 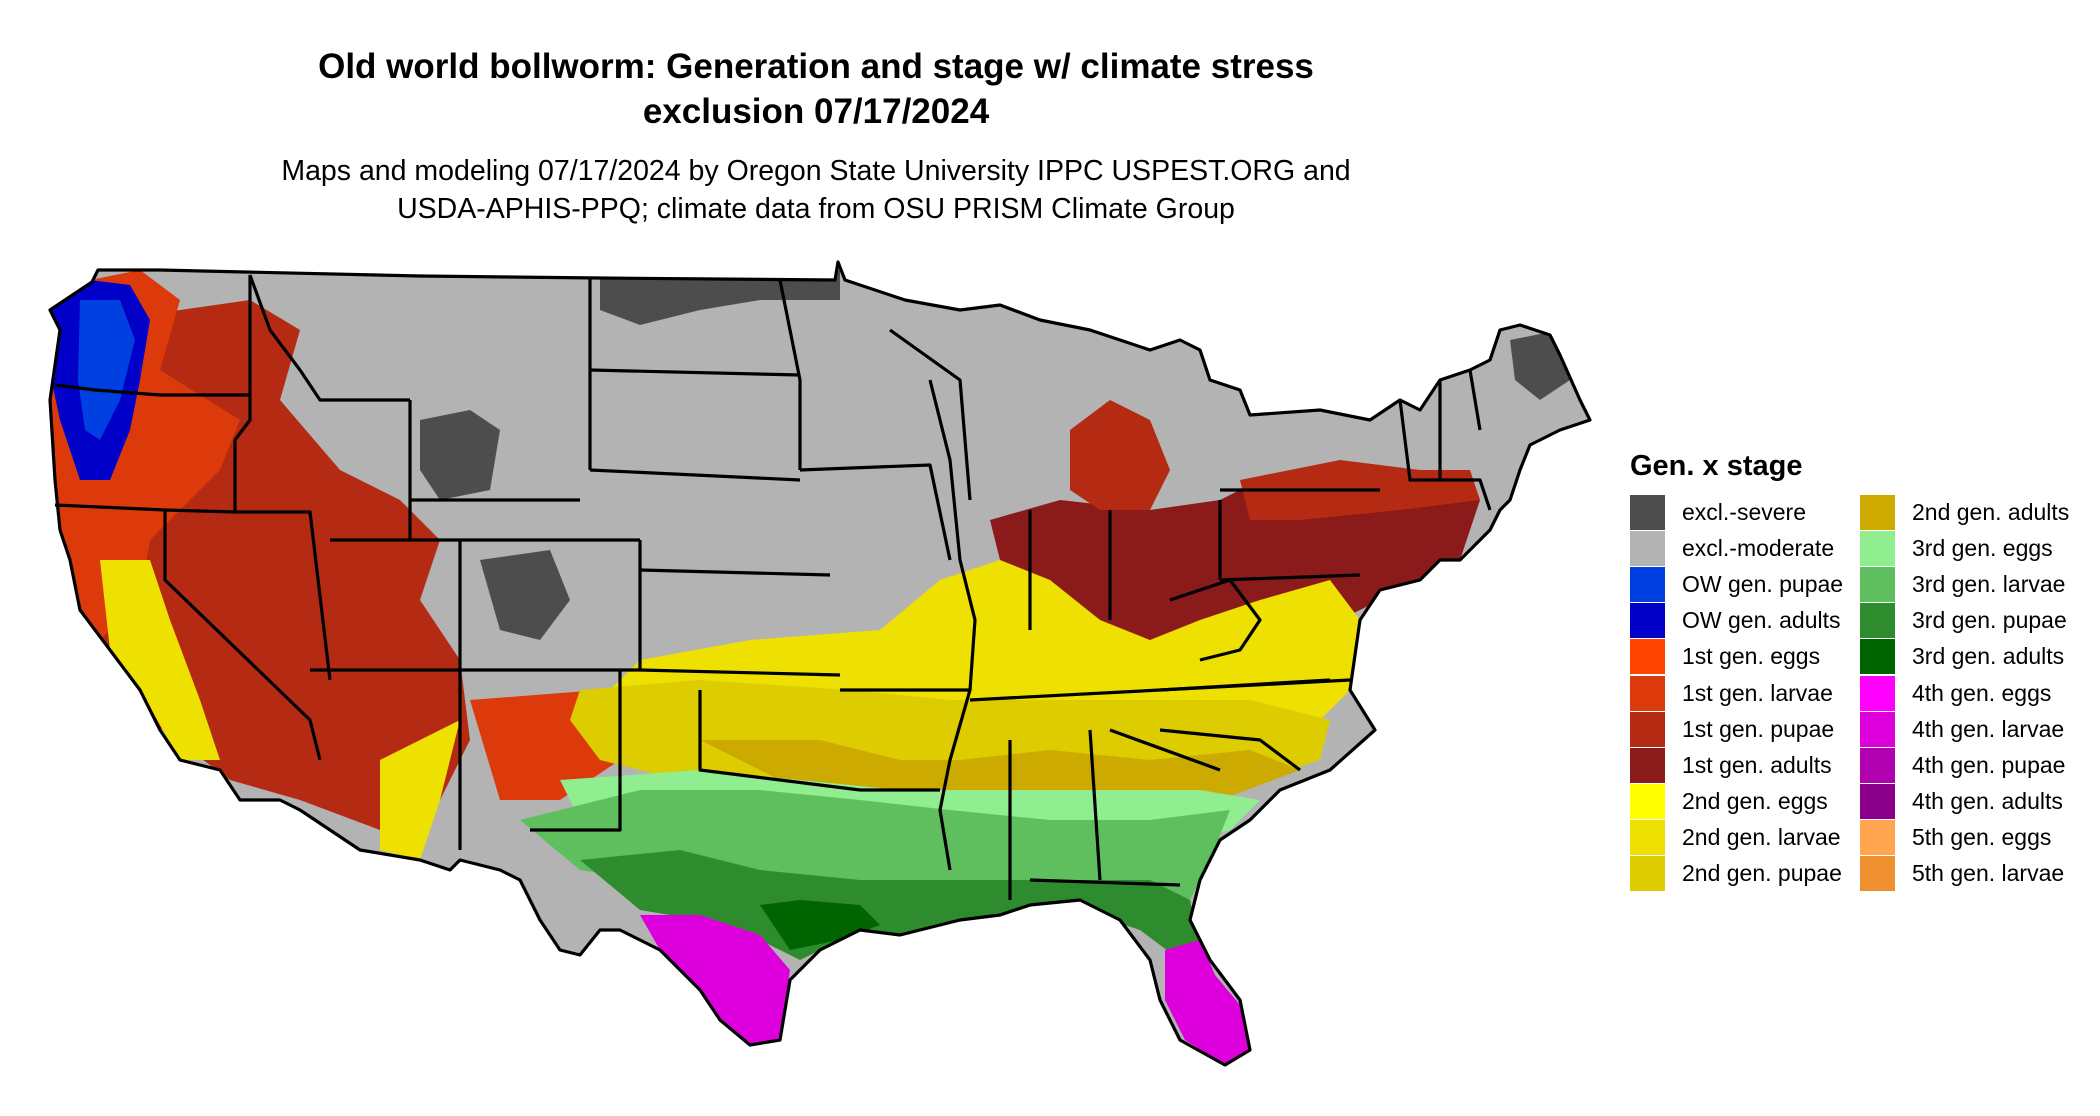 I want to click on legend-item: 4th gen. adults, so click(x=1964, y=802).